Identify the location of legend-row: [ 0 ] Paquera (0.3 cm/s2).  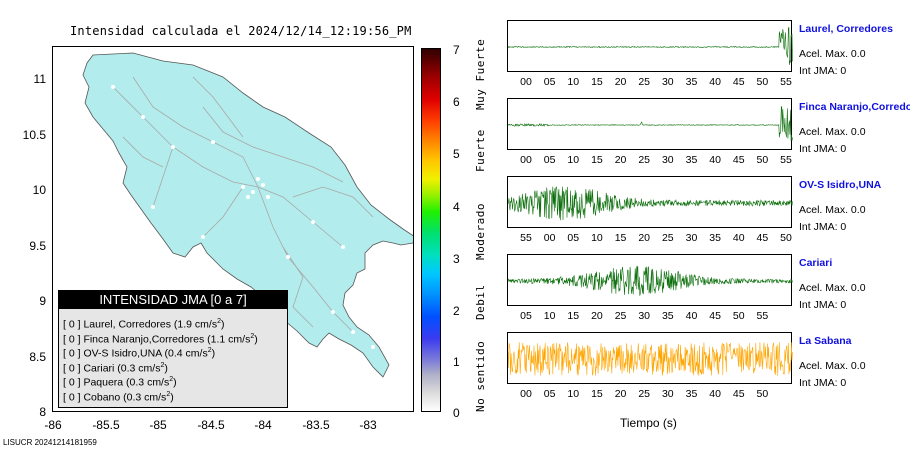
(173, 381).